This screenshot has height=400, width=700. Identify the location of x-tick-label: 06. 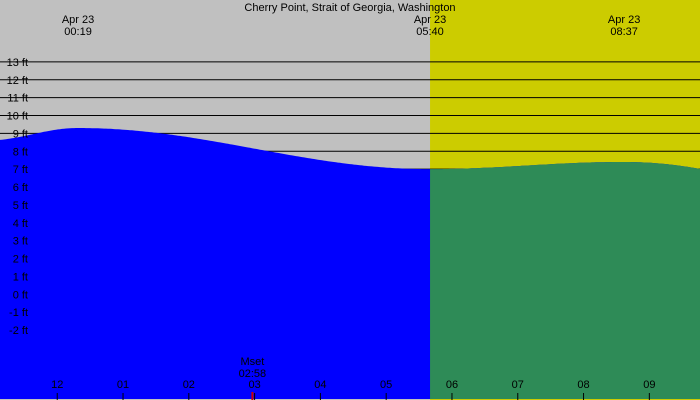
(452, 385).